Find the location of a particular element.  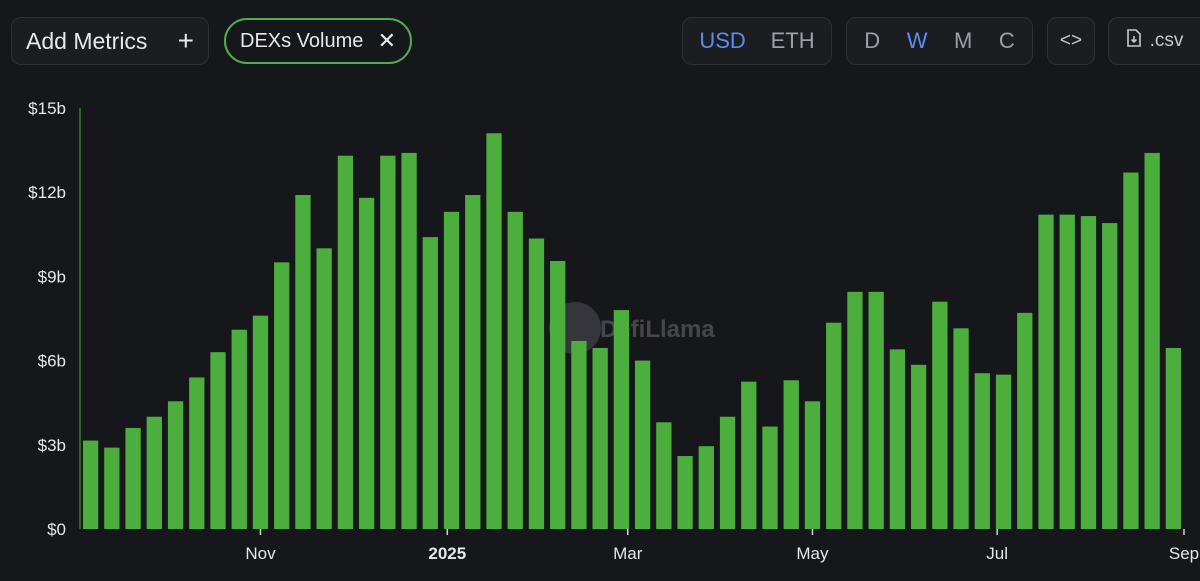

csv-label: .csv is located at coordinates (1166, 40).